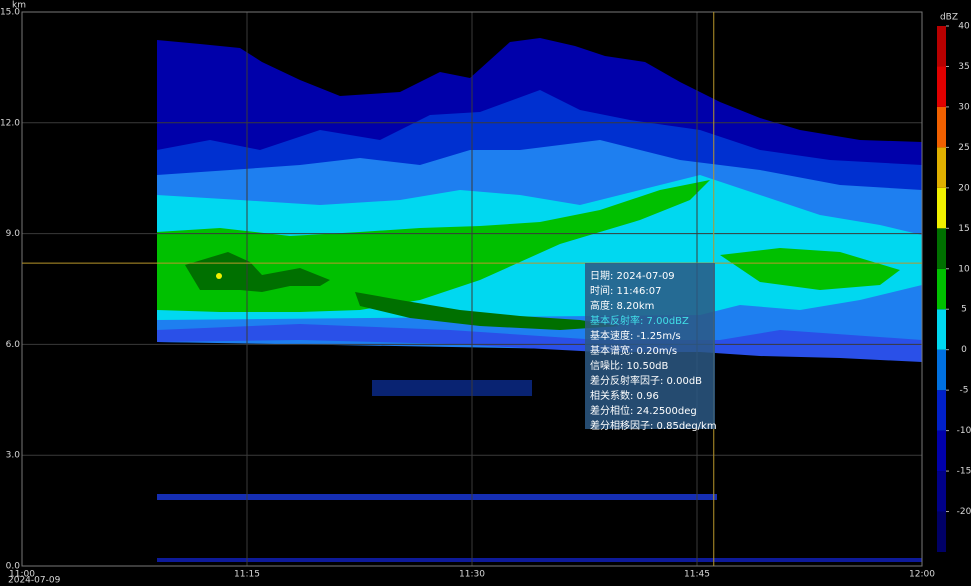 This screenshot has width=971, height=586. Describe the element at coordinates (697, 575) in the screenshot. I see `x-tick-label: 11:45` at that location.